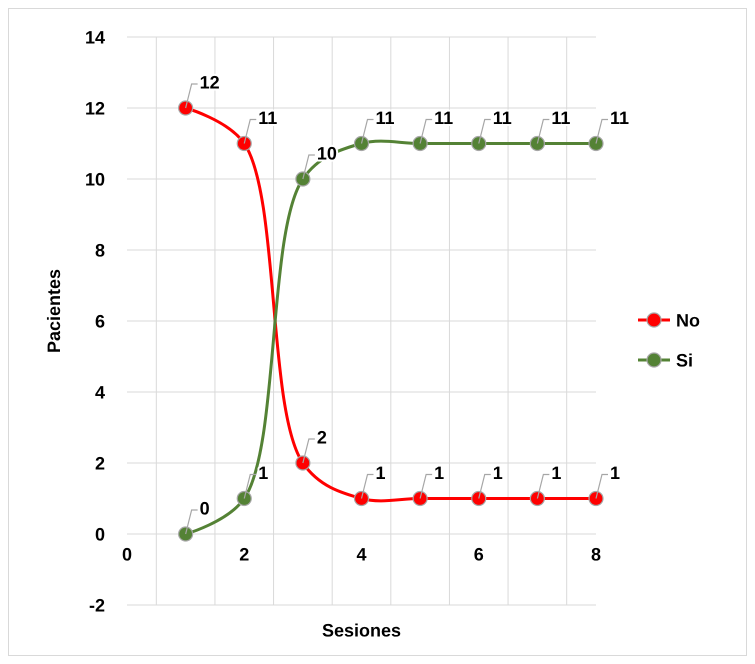 Image resolution: width=755 pixels, height=664 pixels. What do you see at coordinates (205, 508) in the screenshot?
I see `data-label: 0` at bounding box center [205, 508].